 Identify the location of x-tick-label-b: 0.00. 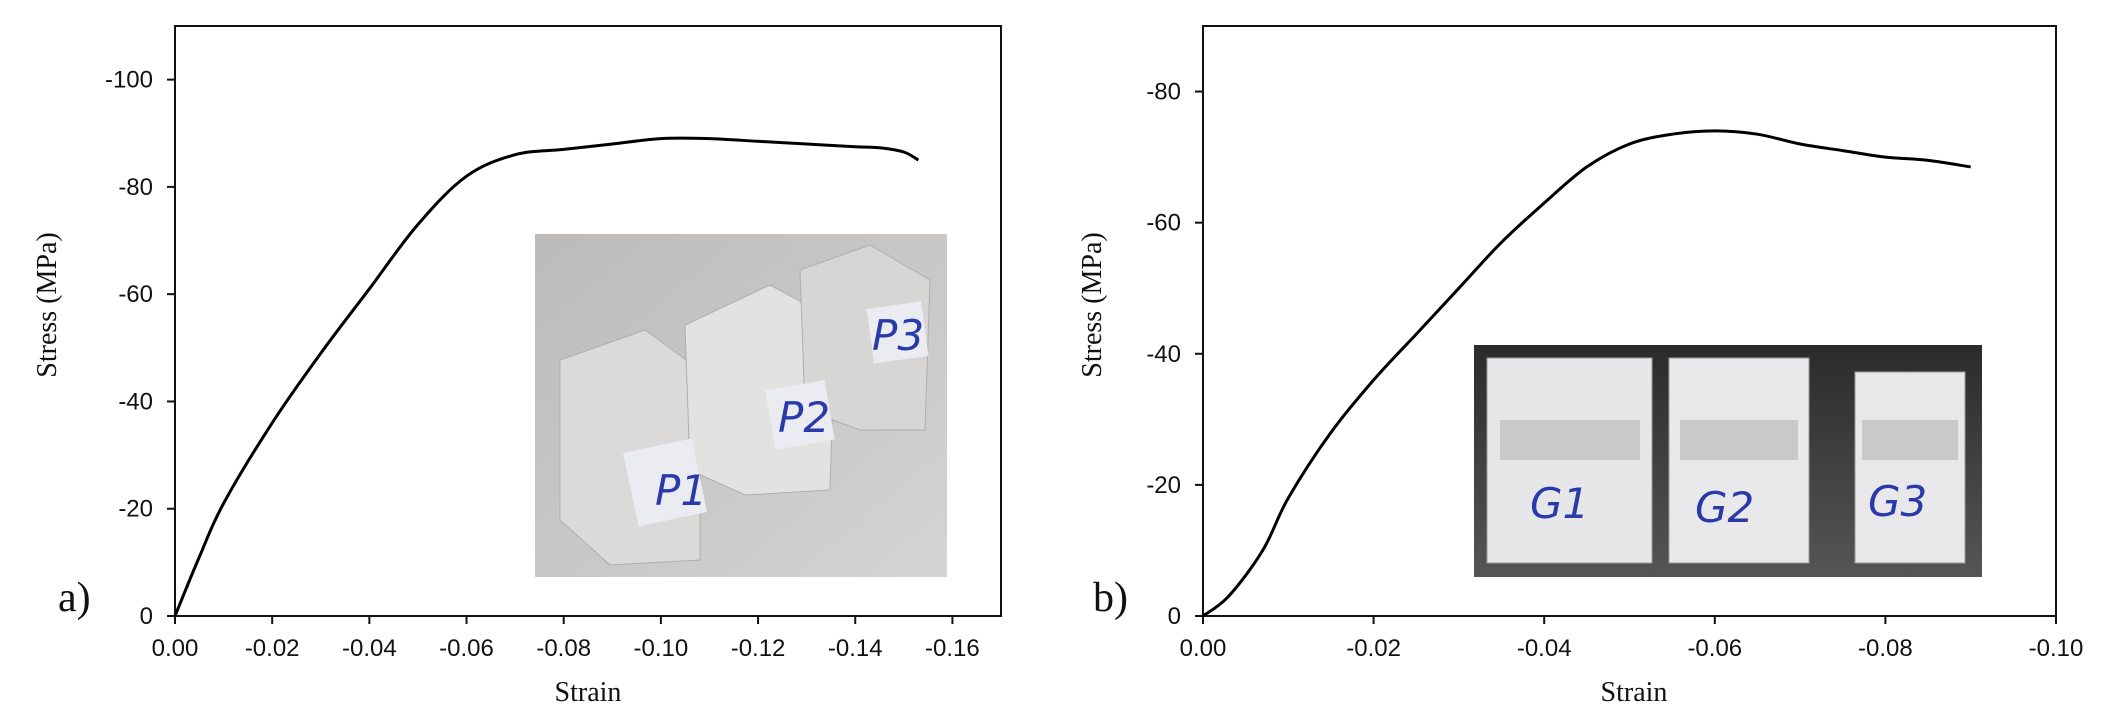
(1203, 648).